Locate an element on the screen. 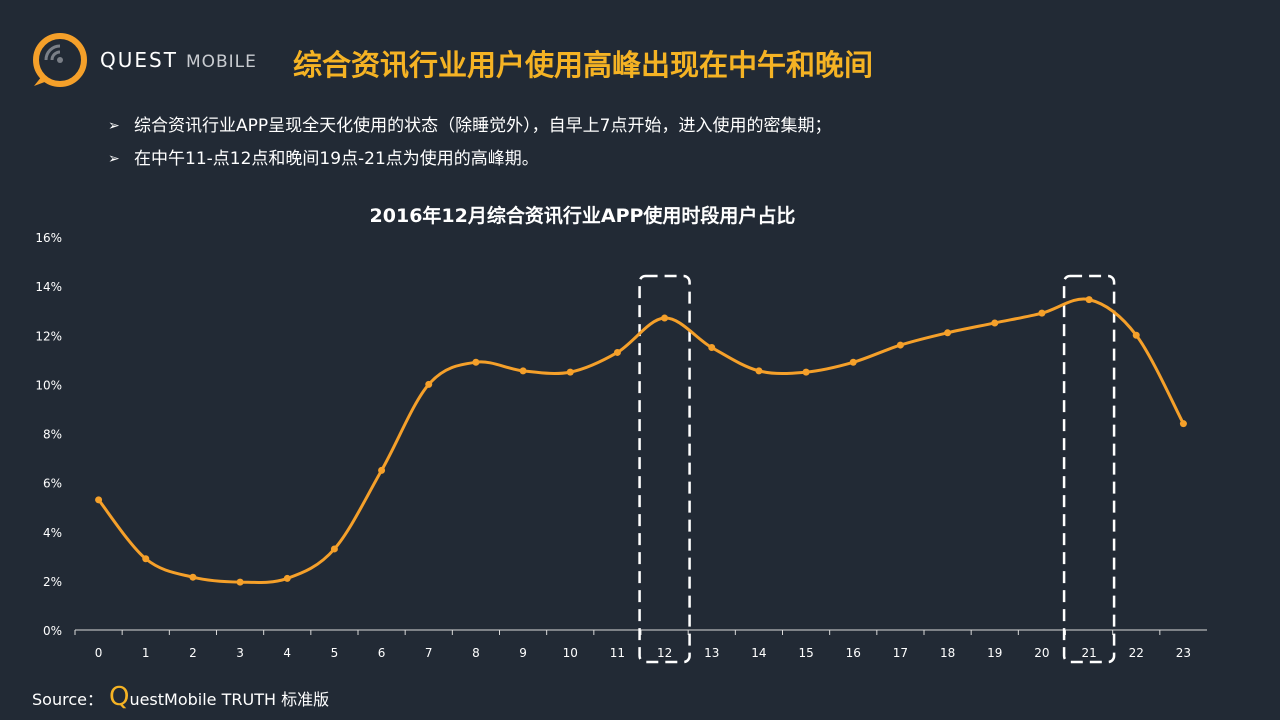 The width and height of the screenshot is (1280, 720). x-tick-label: 9 is located at coordinates (523, 653).